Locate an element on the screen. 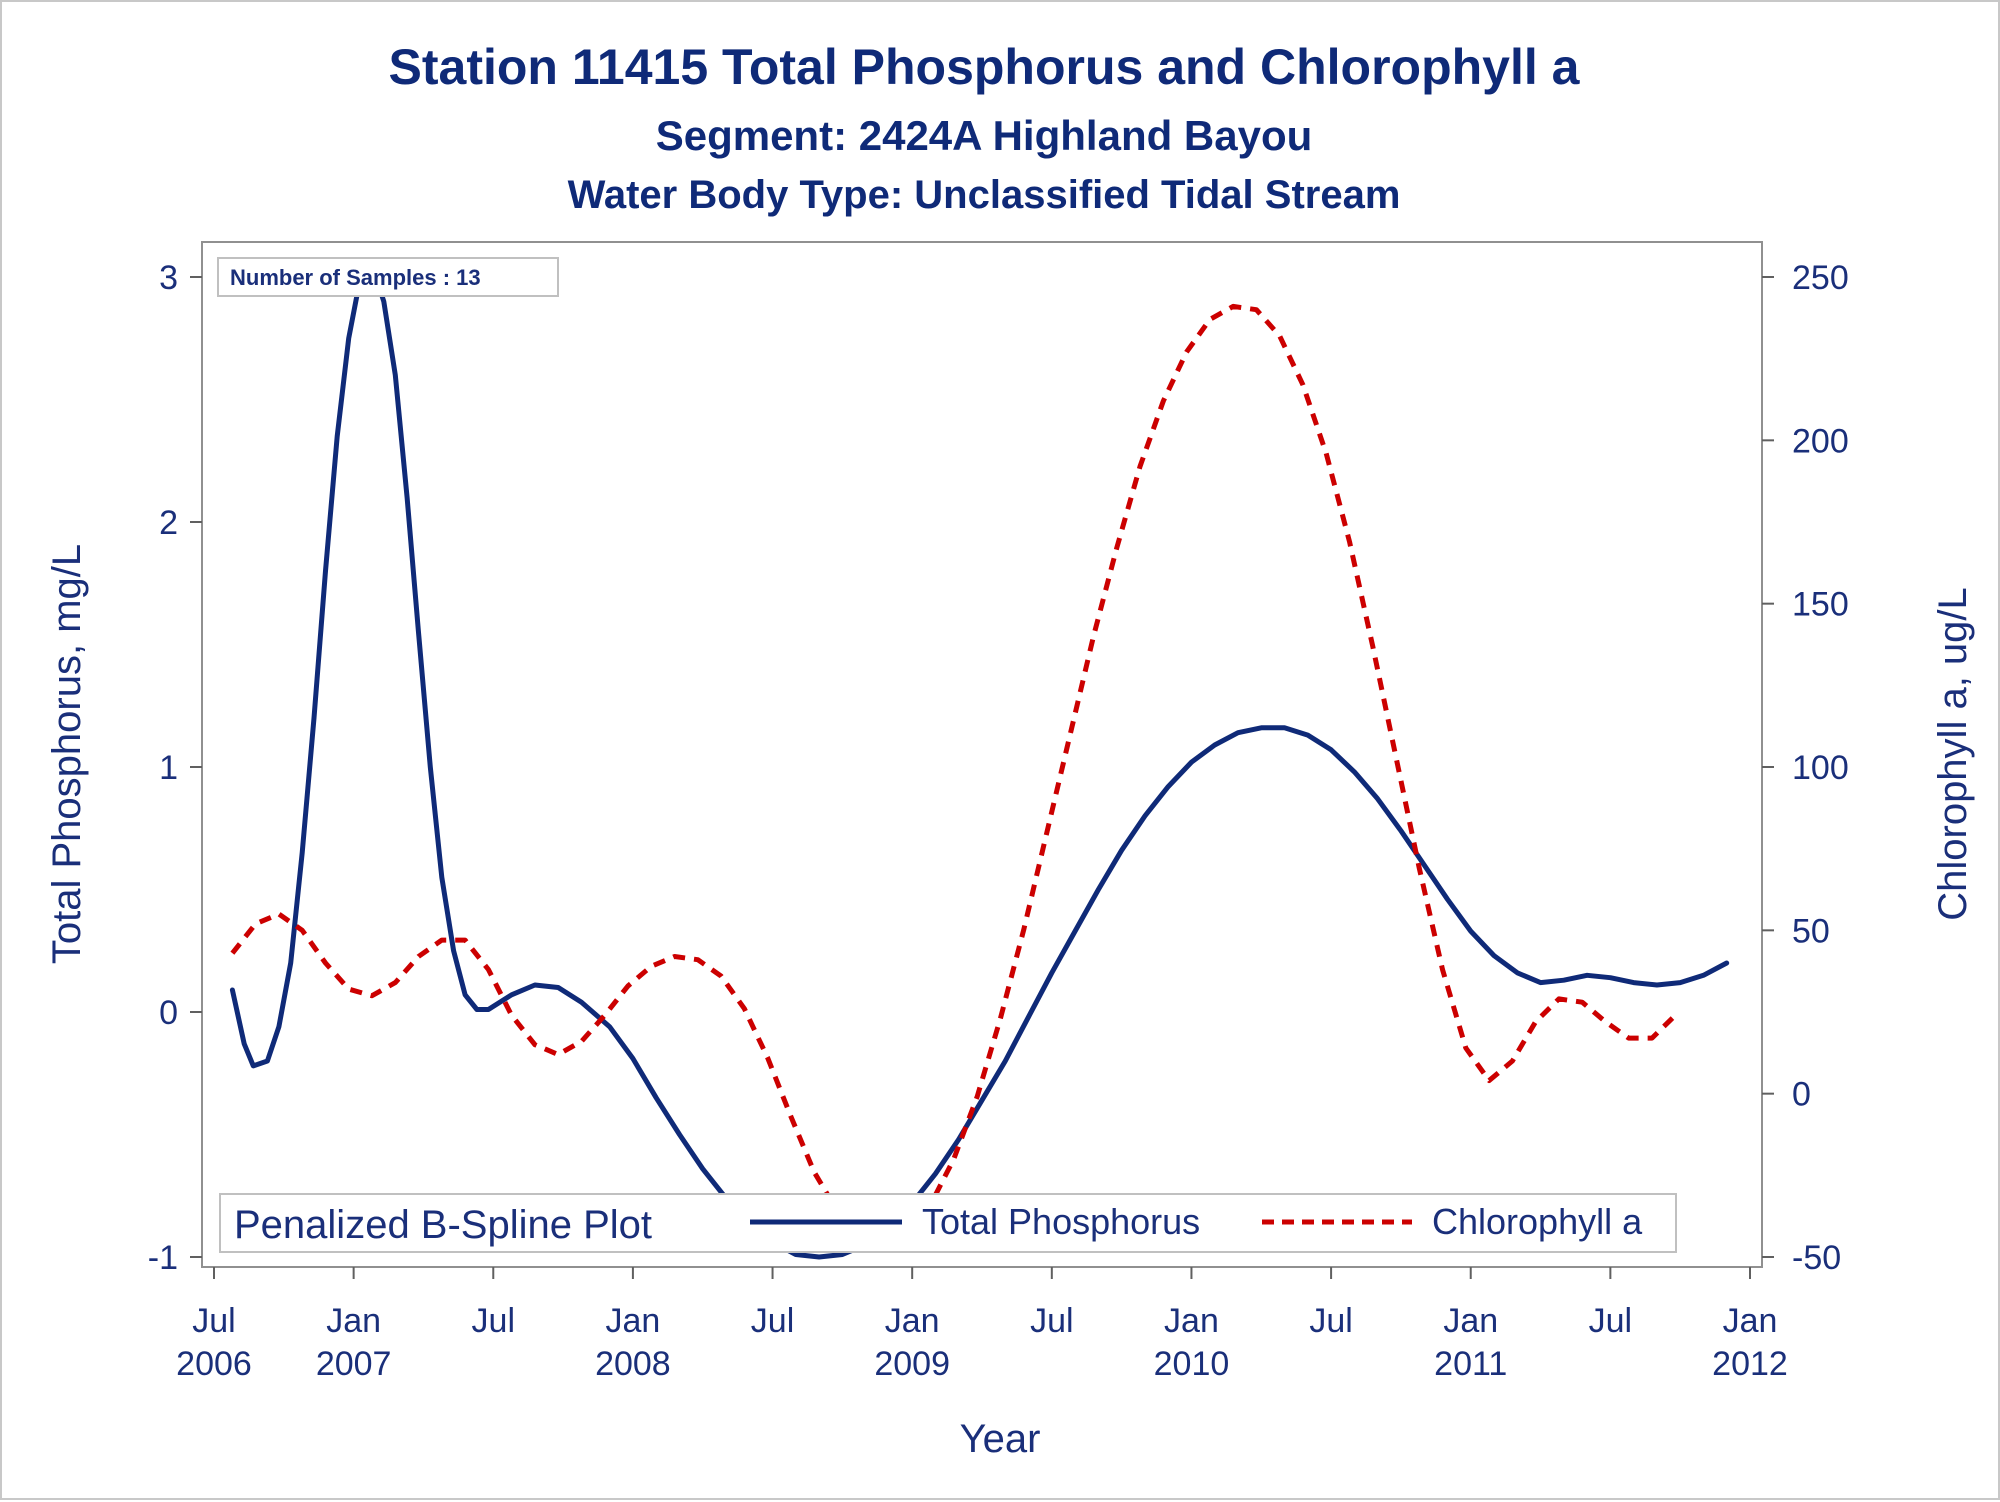  x-tick-label-year: 2006 is located at coordinates (214, 1364).